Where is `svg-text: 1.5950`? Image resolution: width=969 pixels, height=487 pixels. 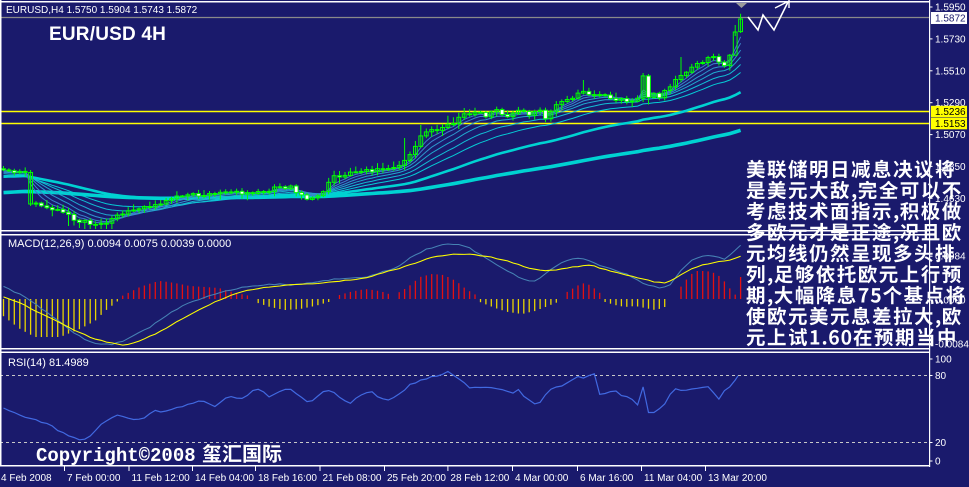
svg-text: 1.5950 is located at coordinates (950, 8).